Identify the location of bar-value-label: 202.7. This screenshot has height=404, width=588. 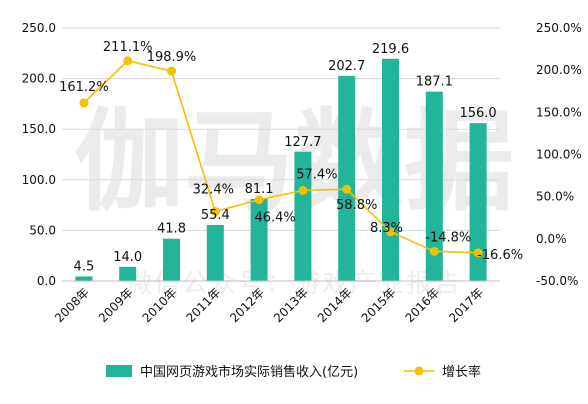
(346, 66).